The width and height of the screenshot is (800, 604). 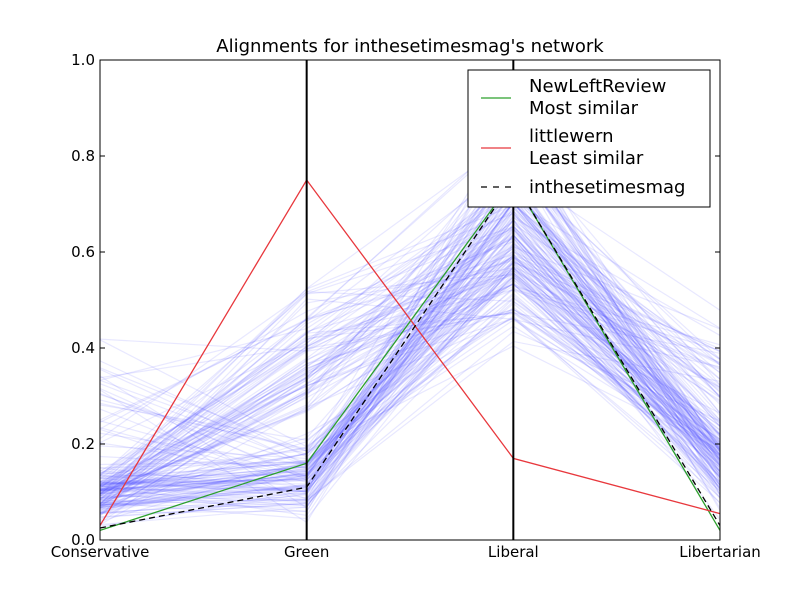 I want to click on legend-label: inthesetimesmag, so click(x=607, y=187).